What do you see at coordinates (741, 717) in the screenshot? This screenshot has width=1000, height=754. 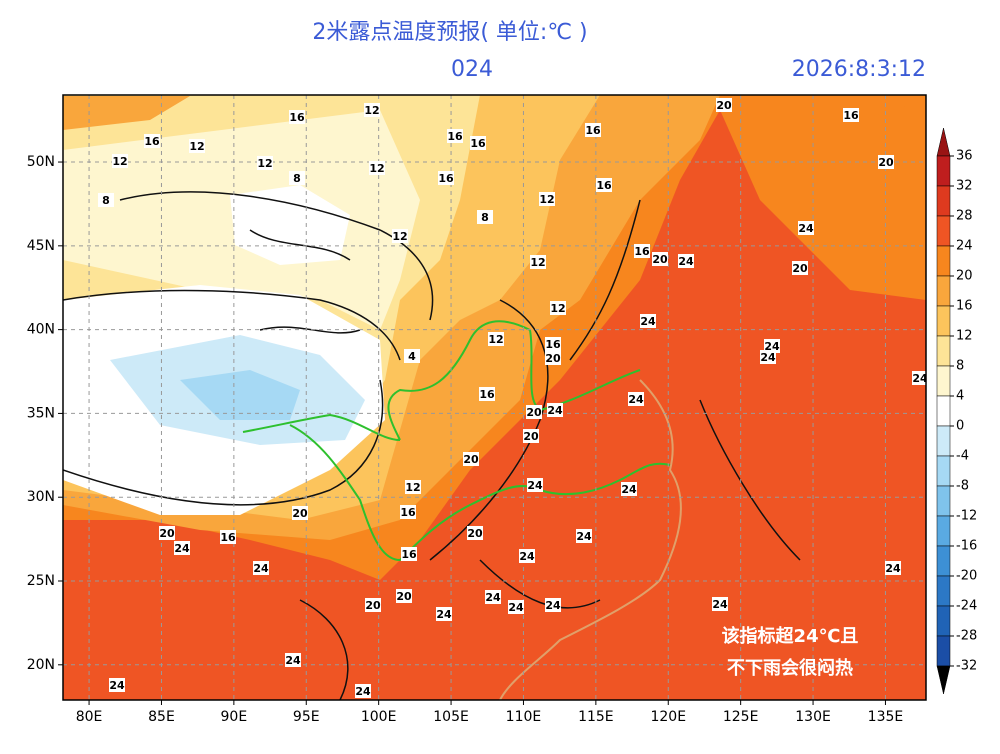 I see `x-tick-label: 125E` at bounding box center [741, 717].